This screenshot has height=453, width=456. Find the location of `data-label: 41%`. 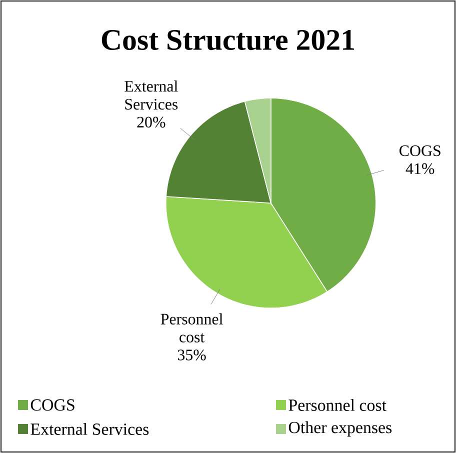

data-label: 41% is located at coordinates (420, 168).